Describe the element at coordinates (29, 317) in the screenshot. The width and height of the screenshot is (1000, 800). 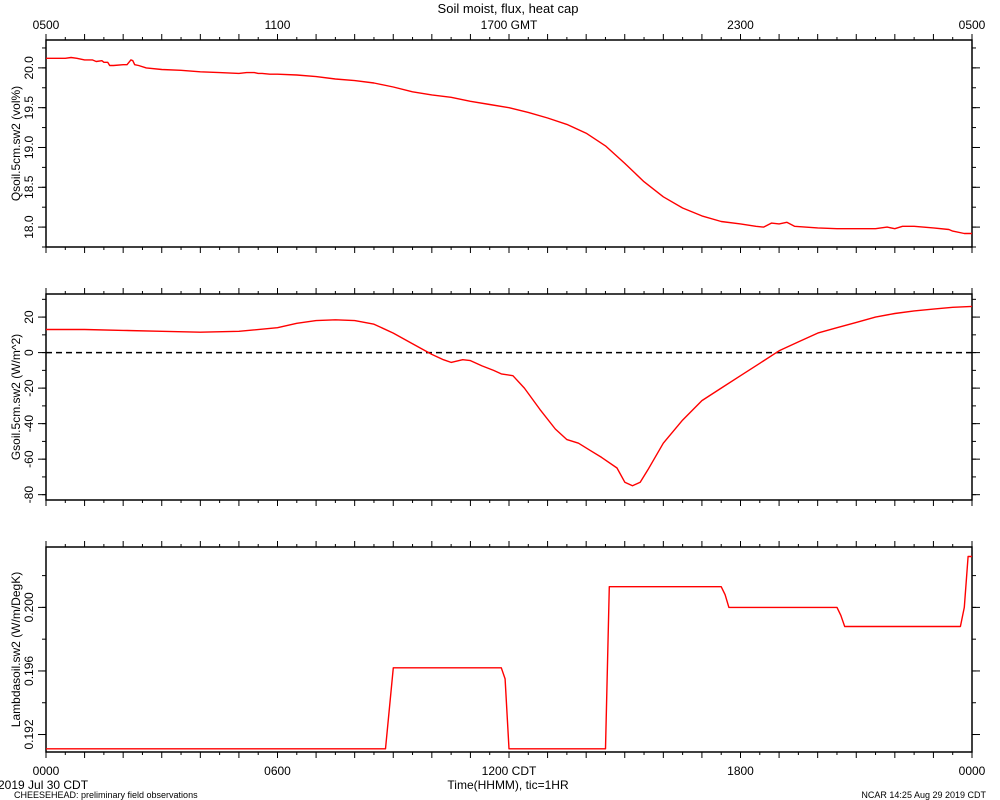
I see `y-tick-label: 20` at that location.